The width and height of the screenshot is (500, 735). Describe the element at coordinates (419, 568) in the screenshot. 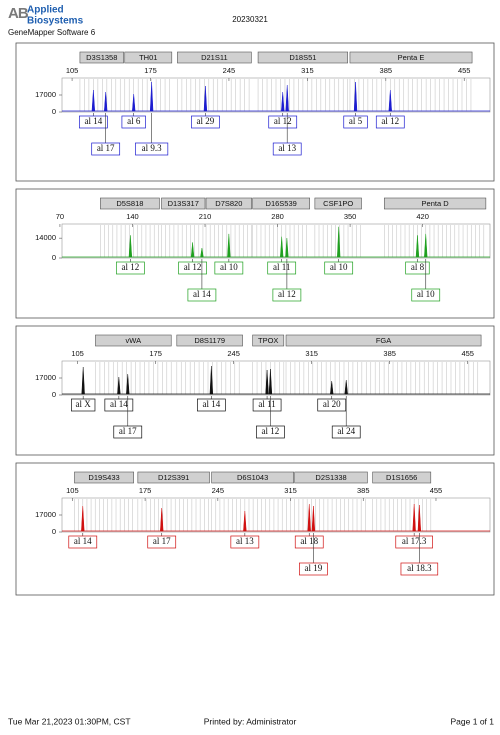

I see `allele-label: al 18.3` at that location.